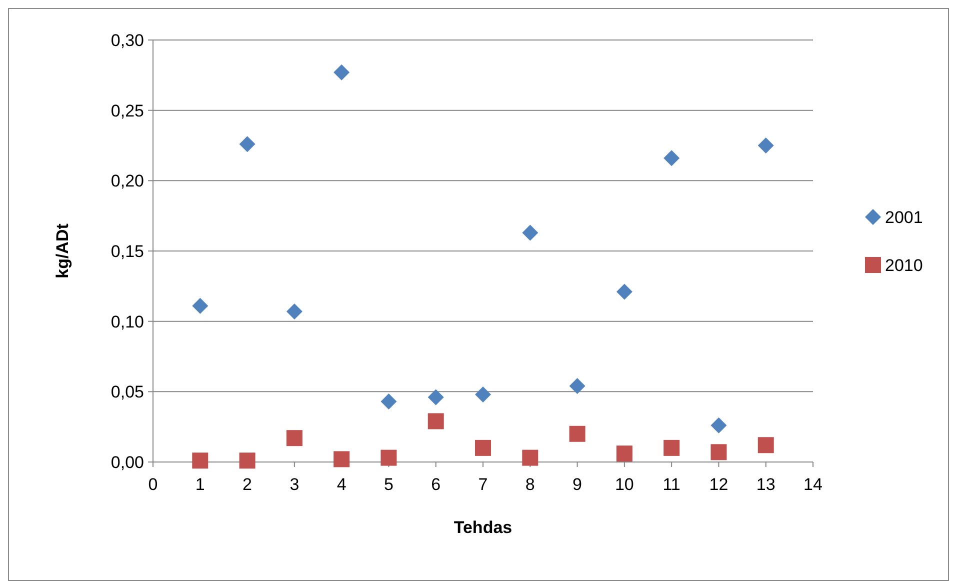 This screenshot has height=581, width=957. Describe the element at coordinates (904, 265) in the screenshot. I see `legend-label: 2010` at that location.